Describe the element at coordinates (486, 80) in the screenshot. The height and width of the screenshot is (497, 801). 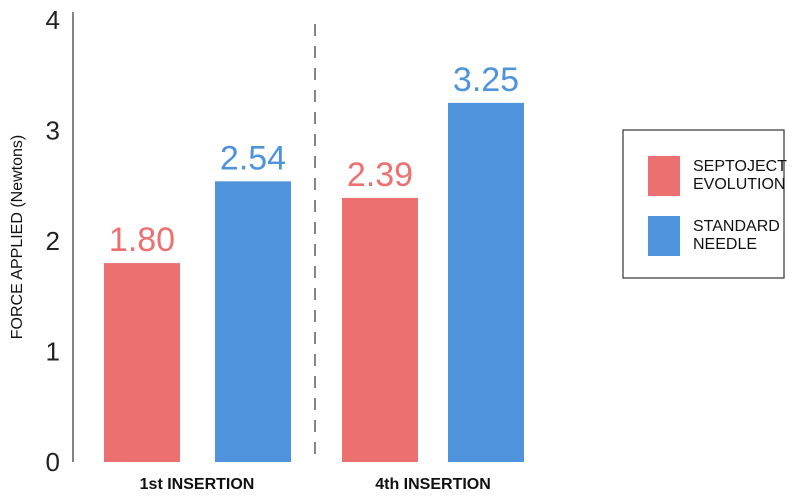
I see `bar-value-label: 3.25` at that location.